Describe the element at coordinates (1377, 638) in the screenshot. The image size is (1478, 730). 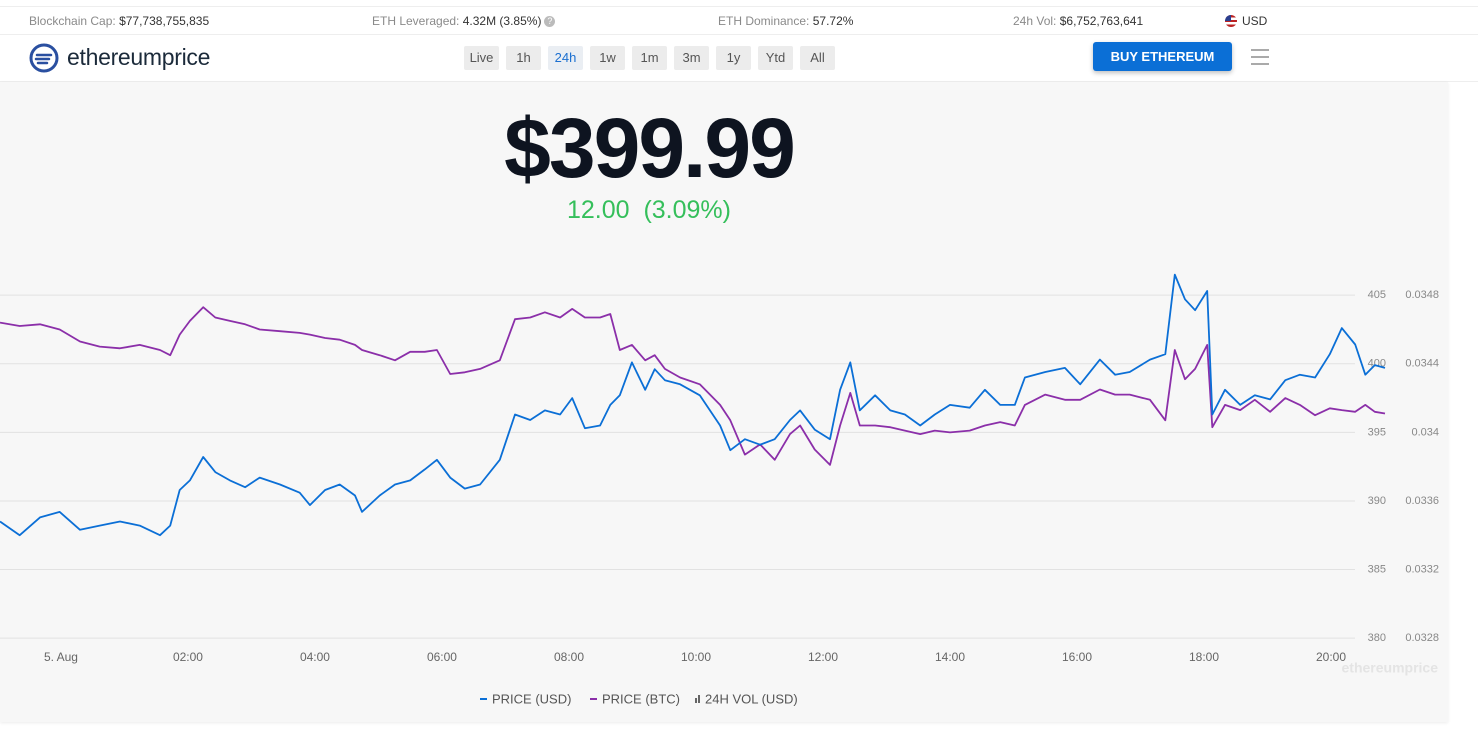
I see `y-tick-label: 380` at that location.